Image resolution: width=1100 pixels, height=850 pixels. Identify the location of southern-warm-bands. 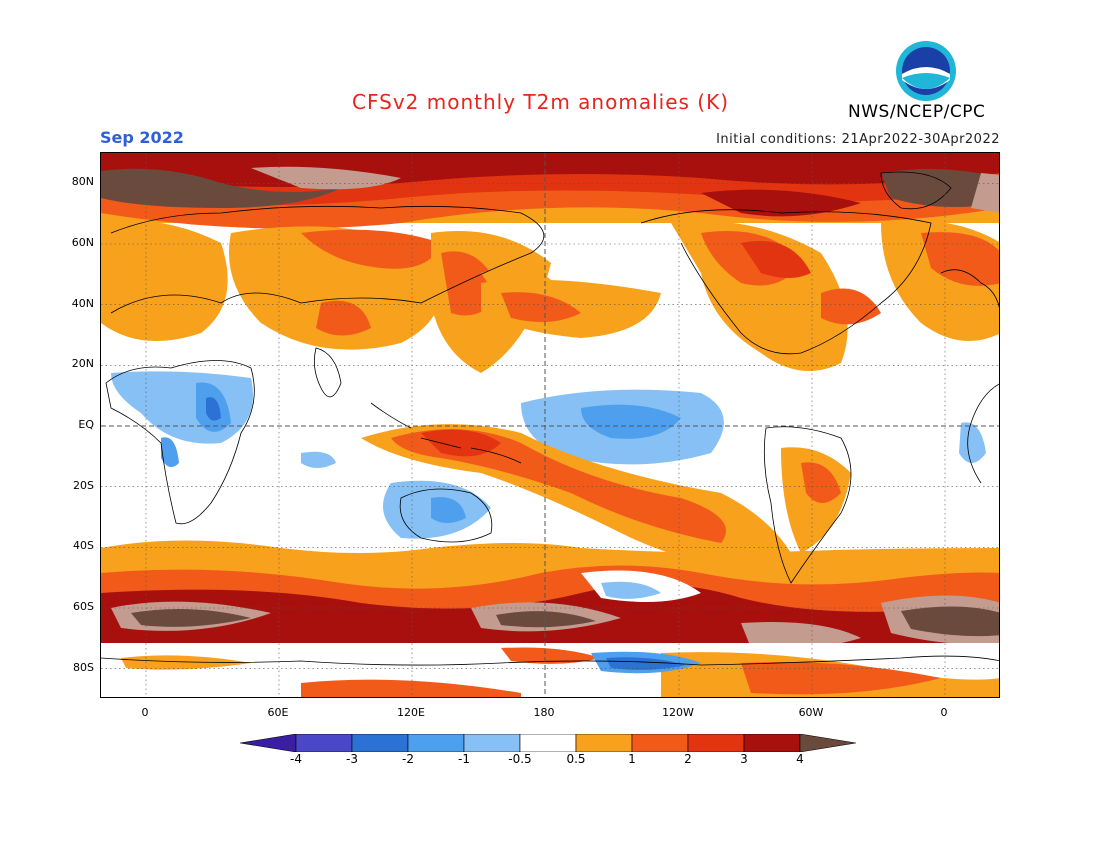
(550, 595).